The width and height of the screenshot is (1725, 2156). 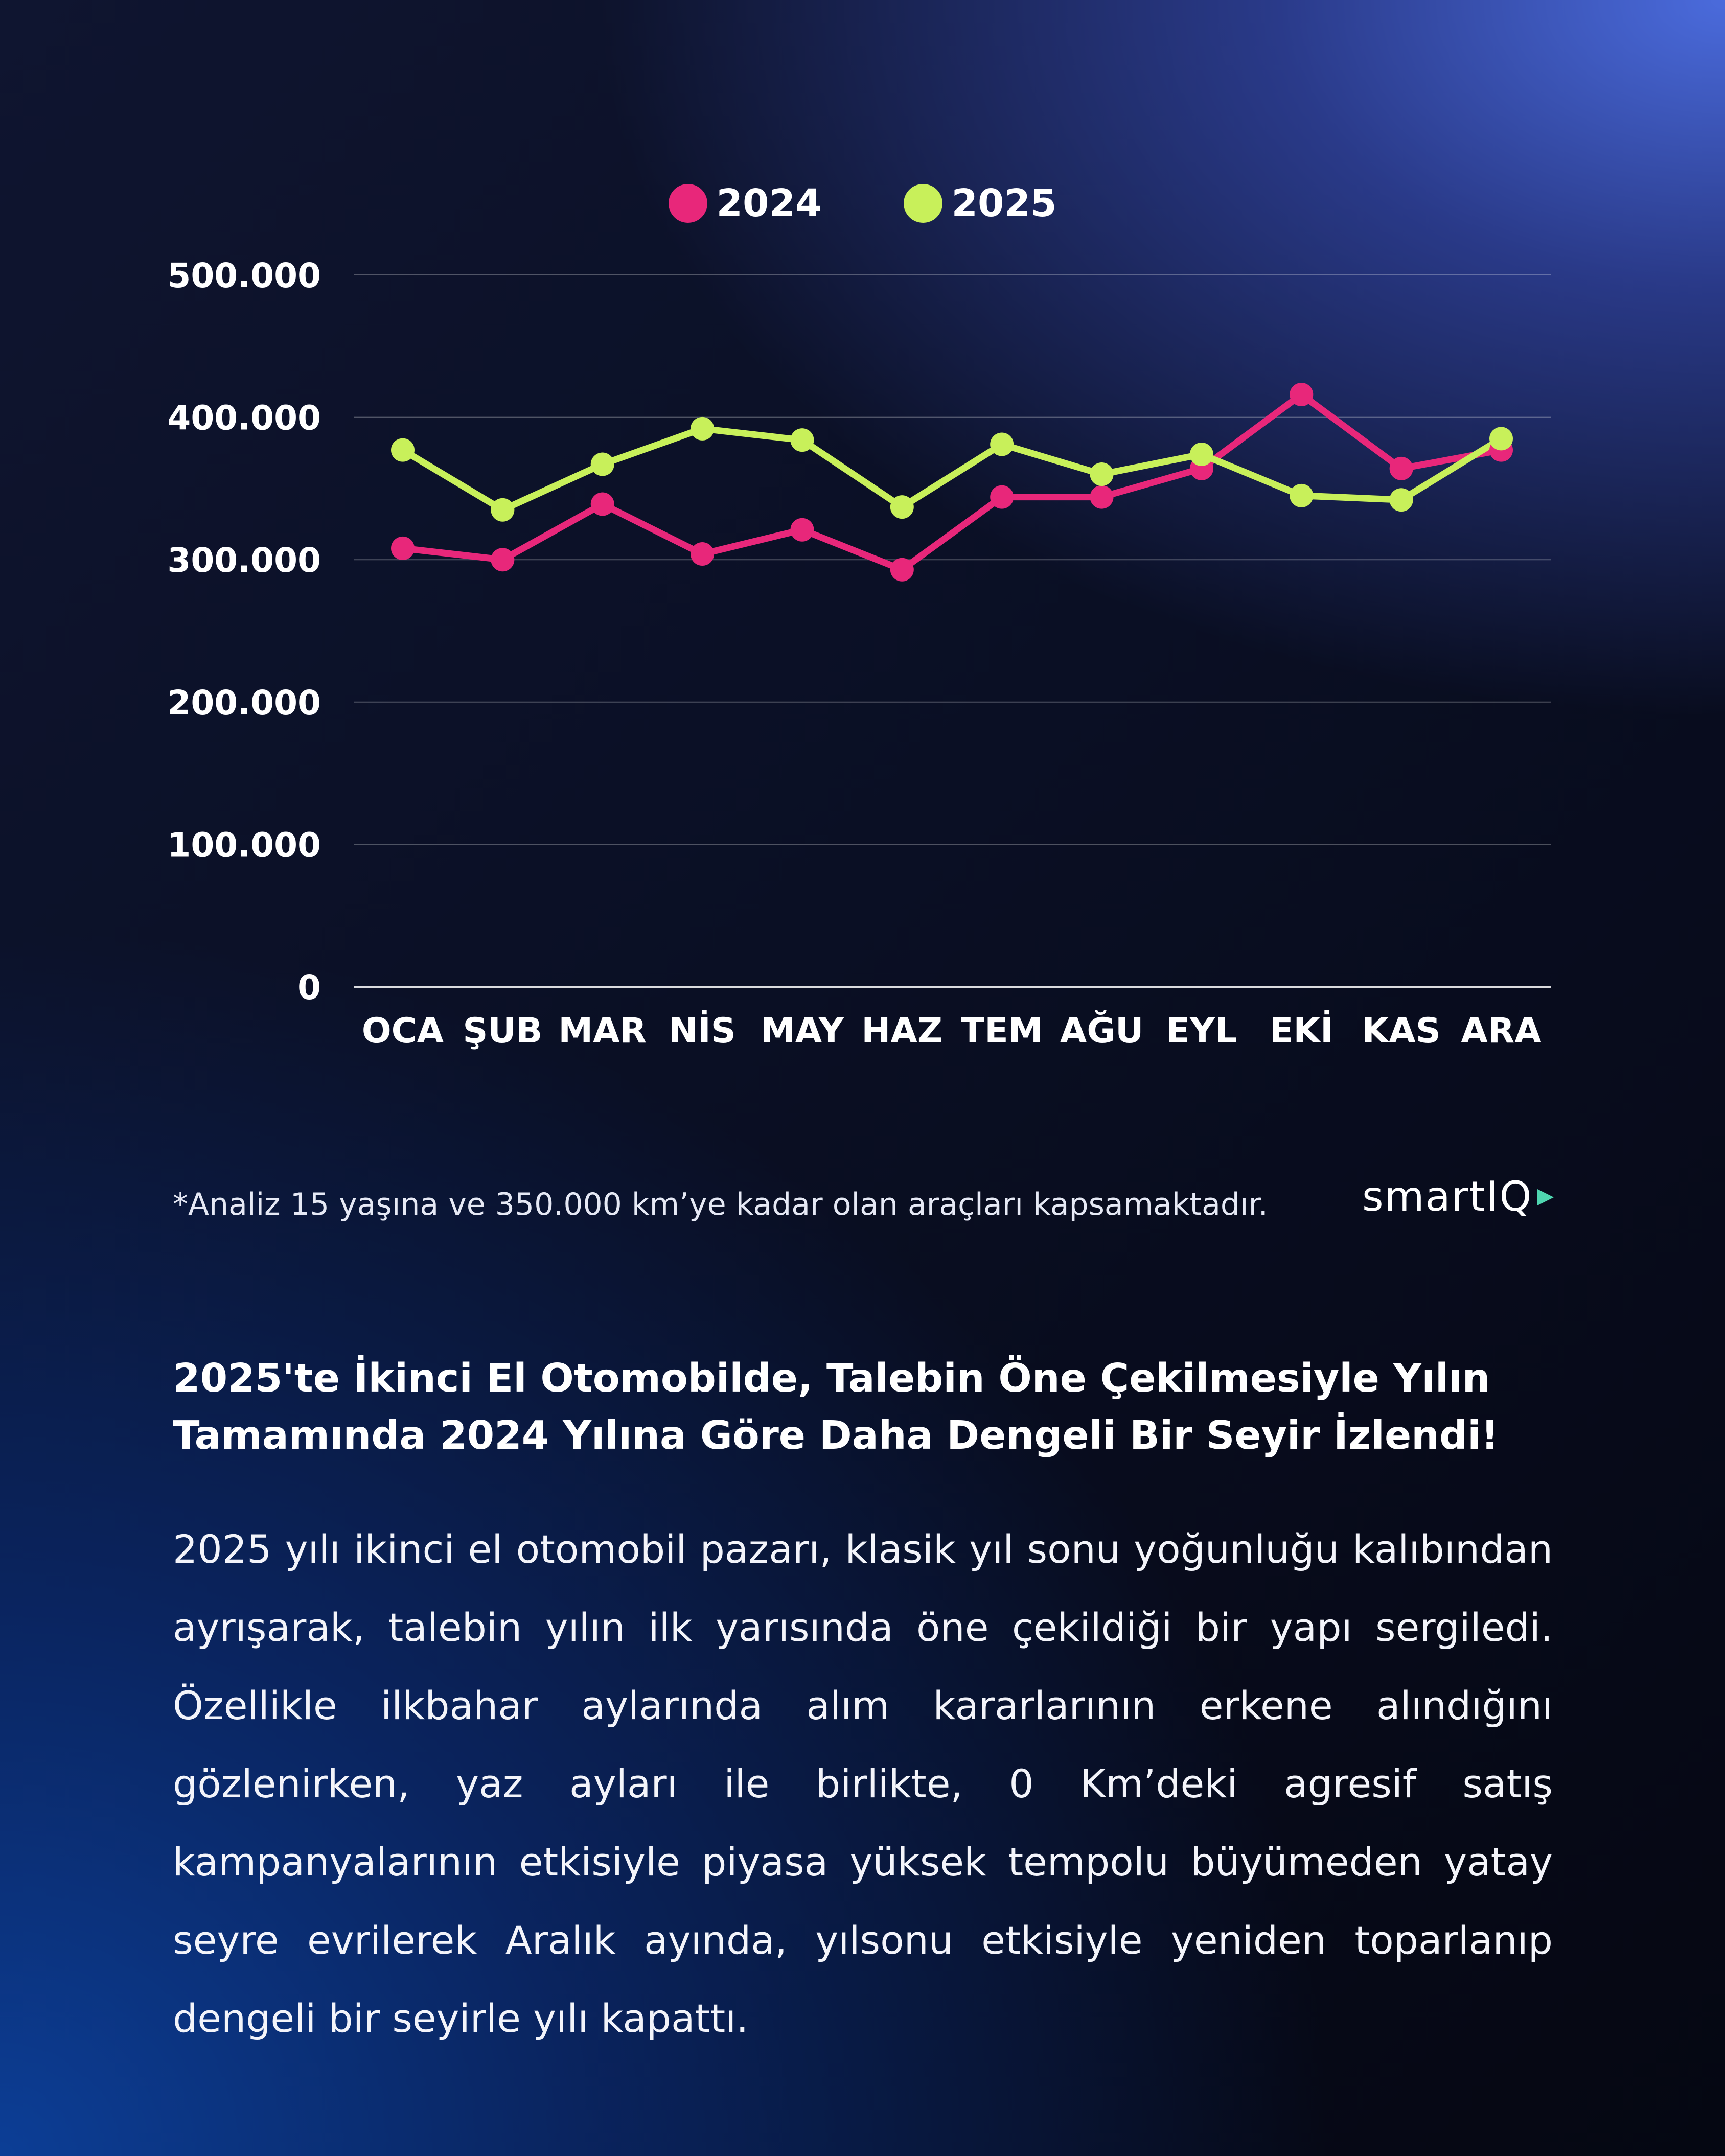 I want to click on legend-item-2024: 2024, so click(x=745, y=203).